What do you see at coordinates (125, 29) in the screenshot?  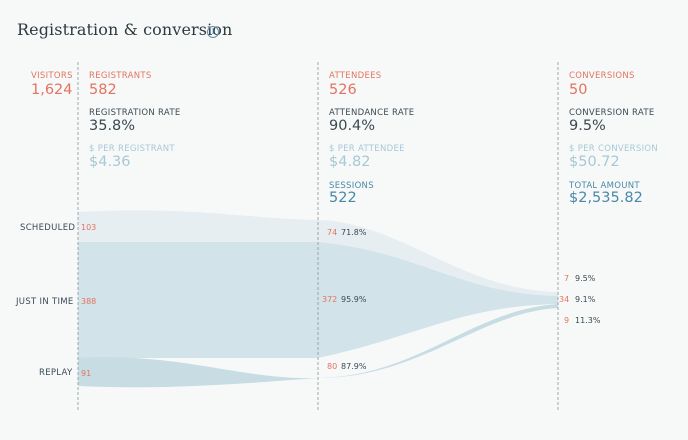 I see `page-title: Registration & conversion` at bounding box center [125, 29].